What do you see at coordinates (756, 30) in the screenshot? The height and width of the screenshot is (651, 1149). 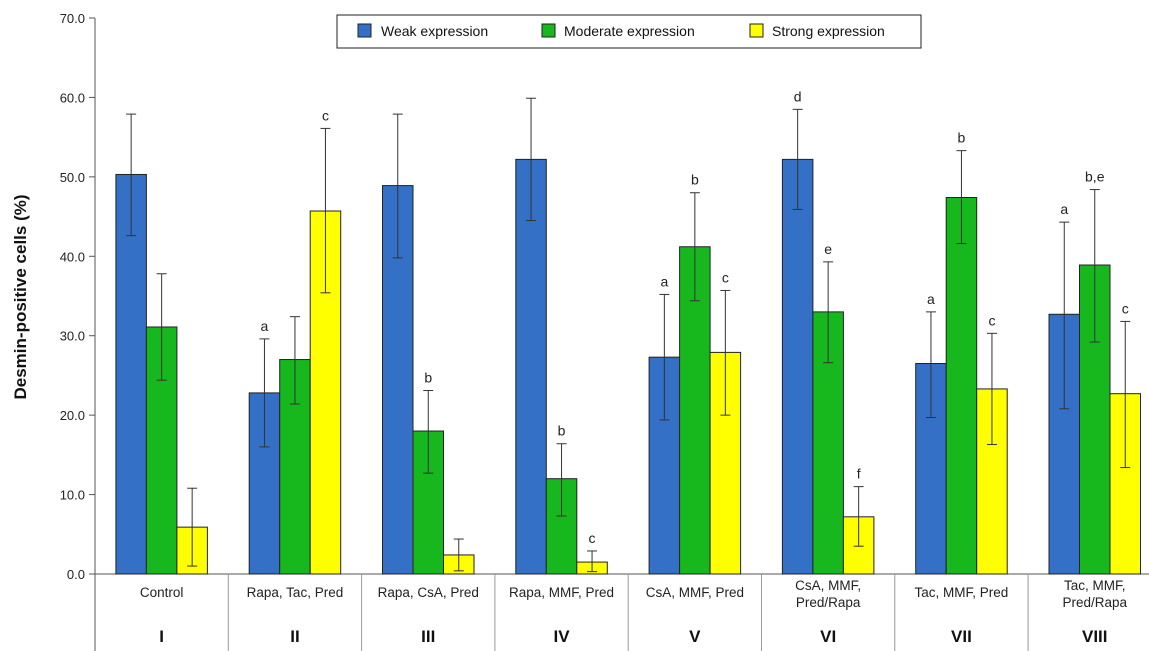 I see `legend-swatch-strong` at bounding box center [756, 30].